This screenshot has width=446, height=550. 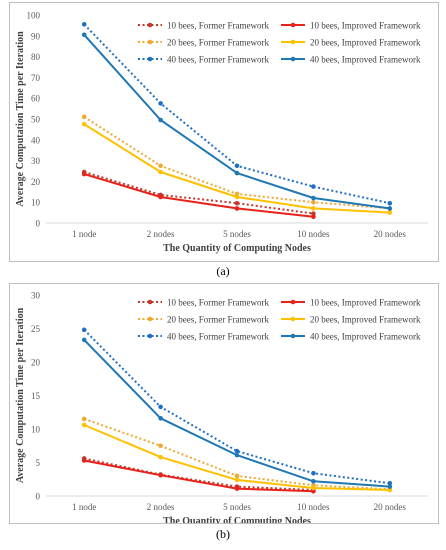 What do you see at coordinates (34, 16) in the screenshot?
I see `y-tick-label: 100` at bounding box center [34, 16].